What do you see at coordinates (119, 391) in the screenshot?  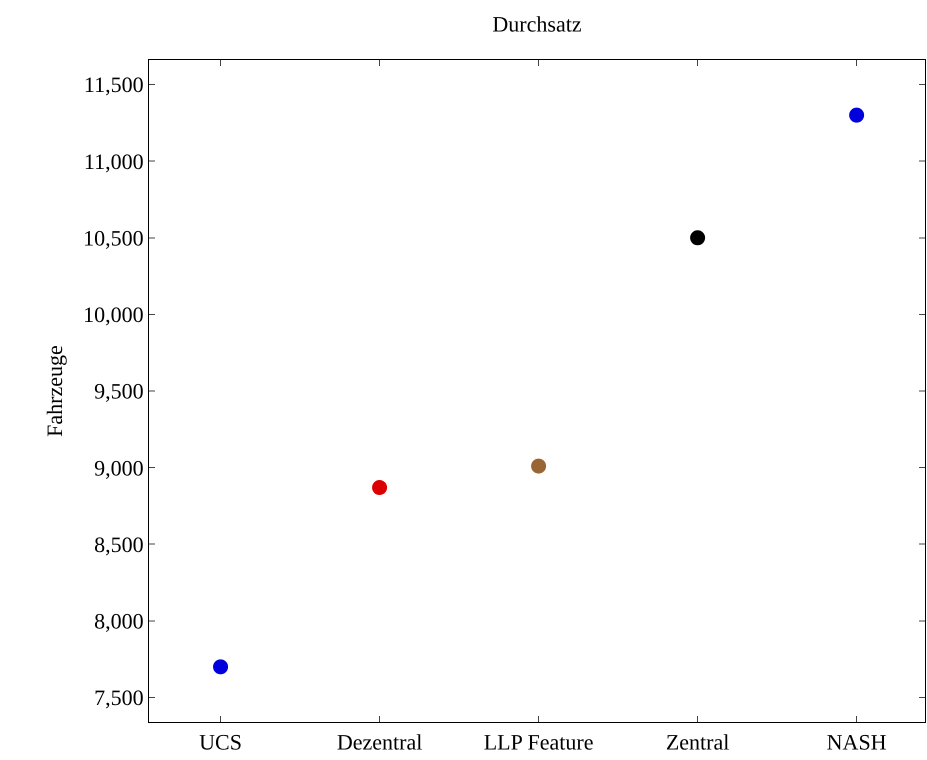 I see `y-tick-label: 9,500` at bounding box center [119, 391].